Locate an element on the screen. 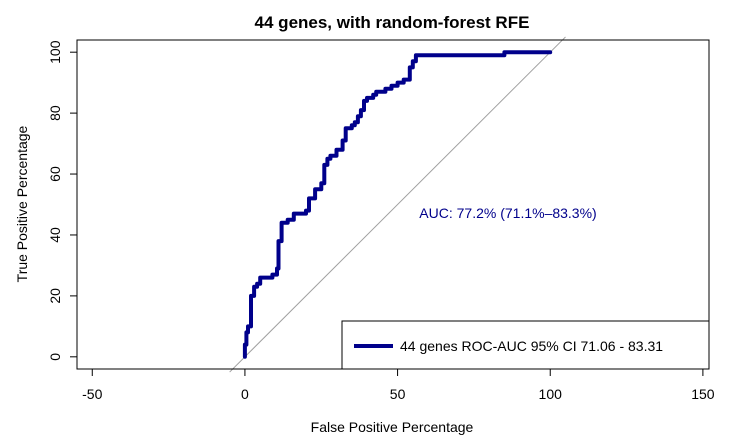  x-tick-label: 150 is located at coordinates (703, 394).